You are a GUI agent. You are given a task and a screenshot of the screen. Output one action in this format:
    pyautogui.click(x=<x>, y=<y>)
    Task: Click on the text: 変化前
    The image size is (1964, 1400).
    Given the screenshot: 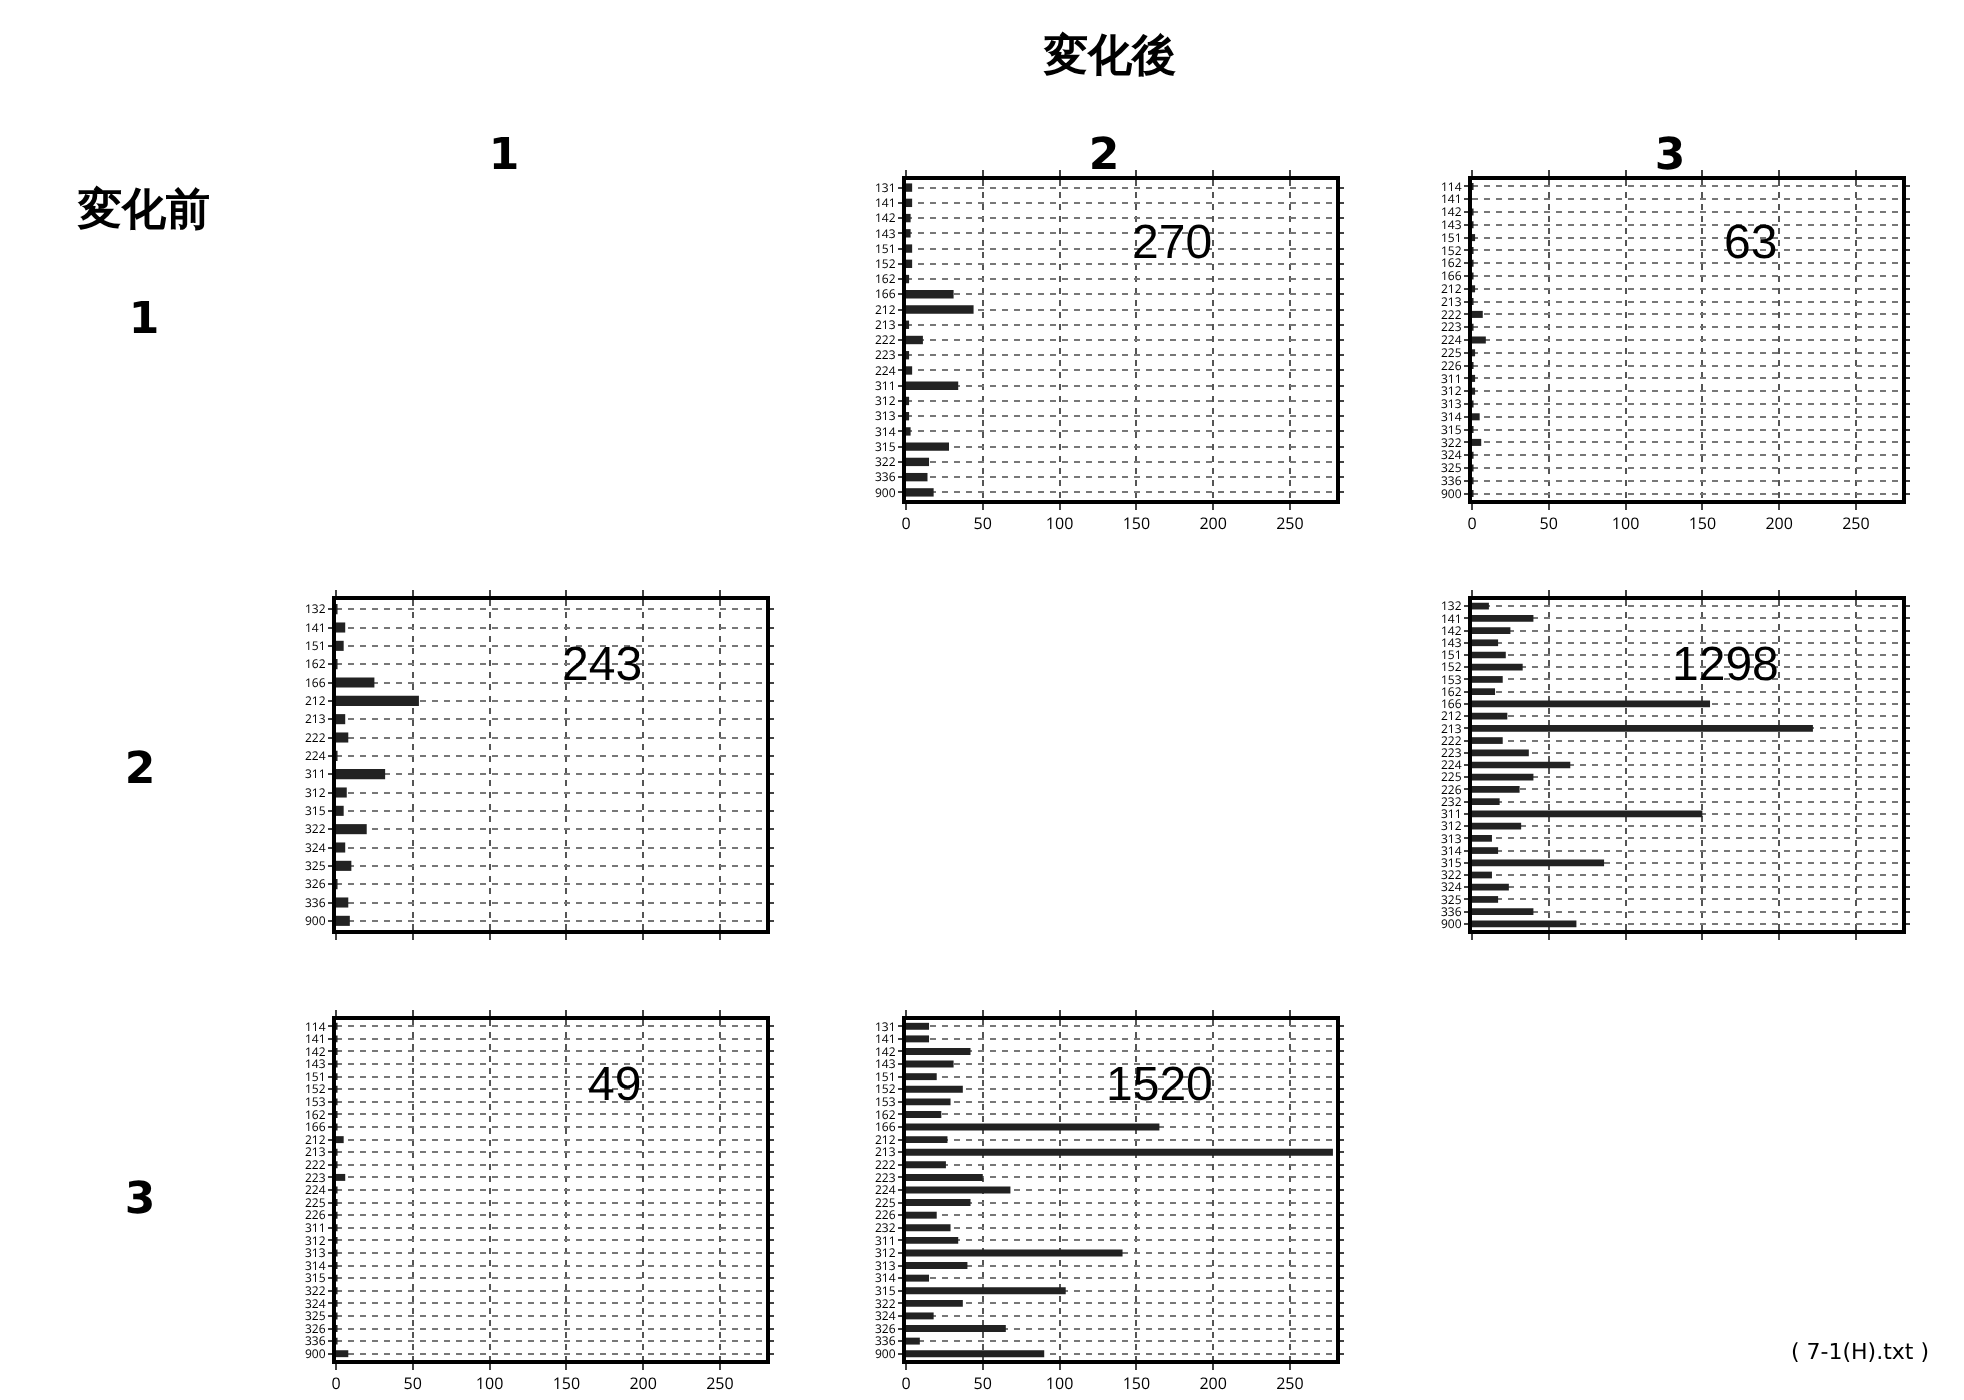 What is the action you would take?
    pyautogui.click(x=144, y=211)
    